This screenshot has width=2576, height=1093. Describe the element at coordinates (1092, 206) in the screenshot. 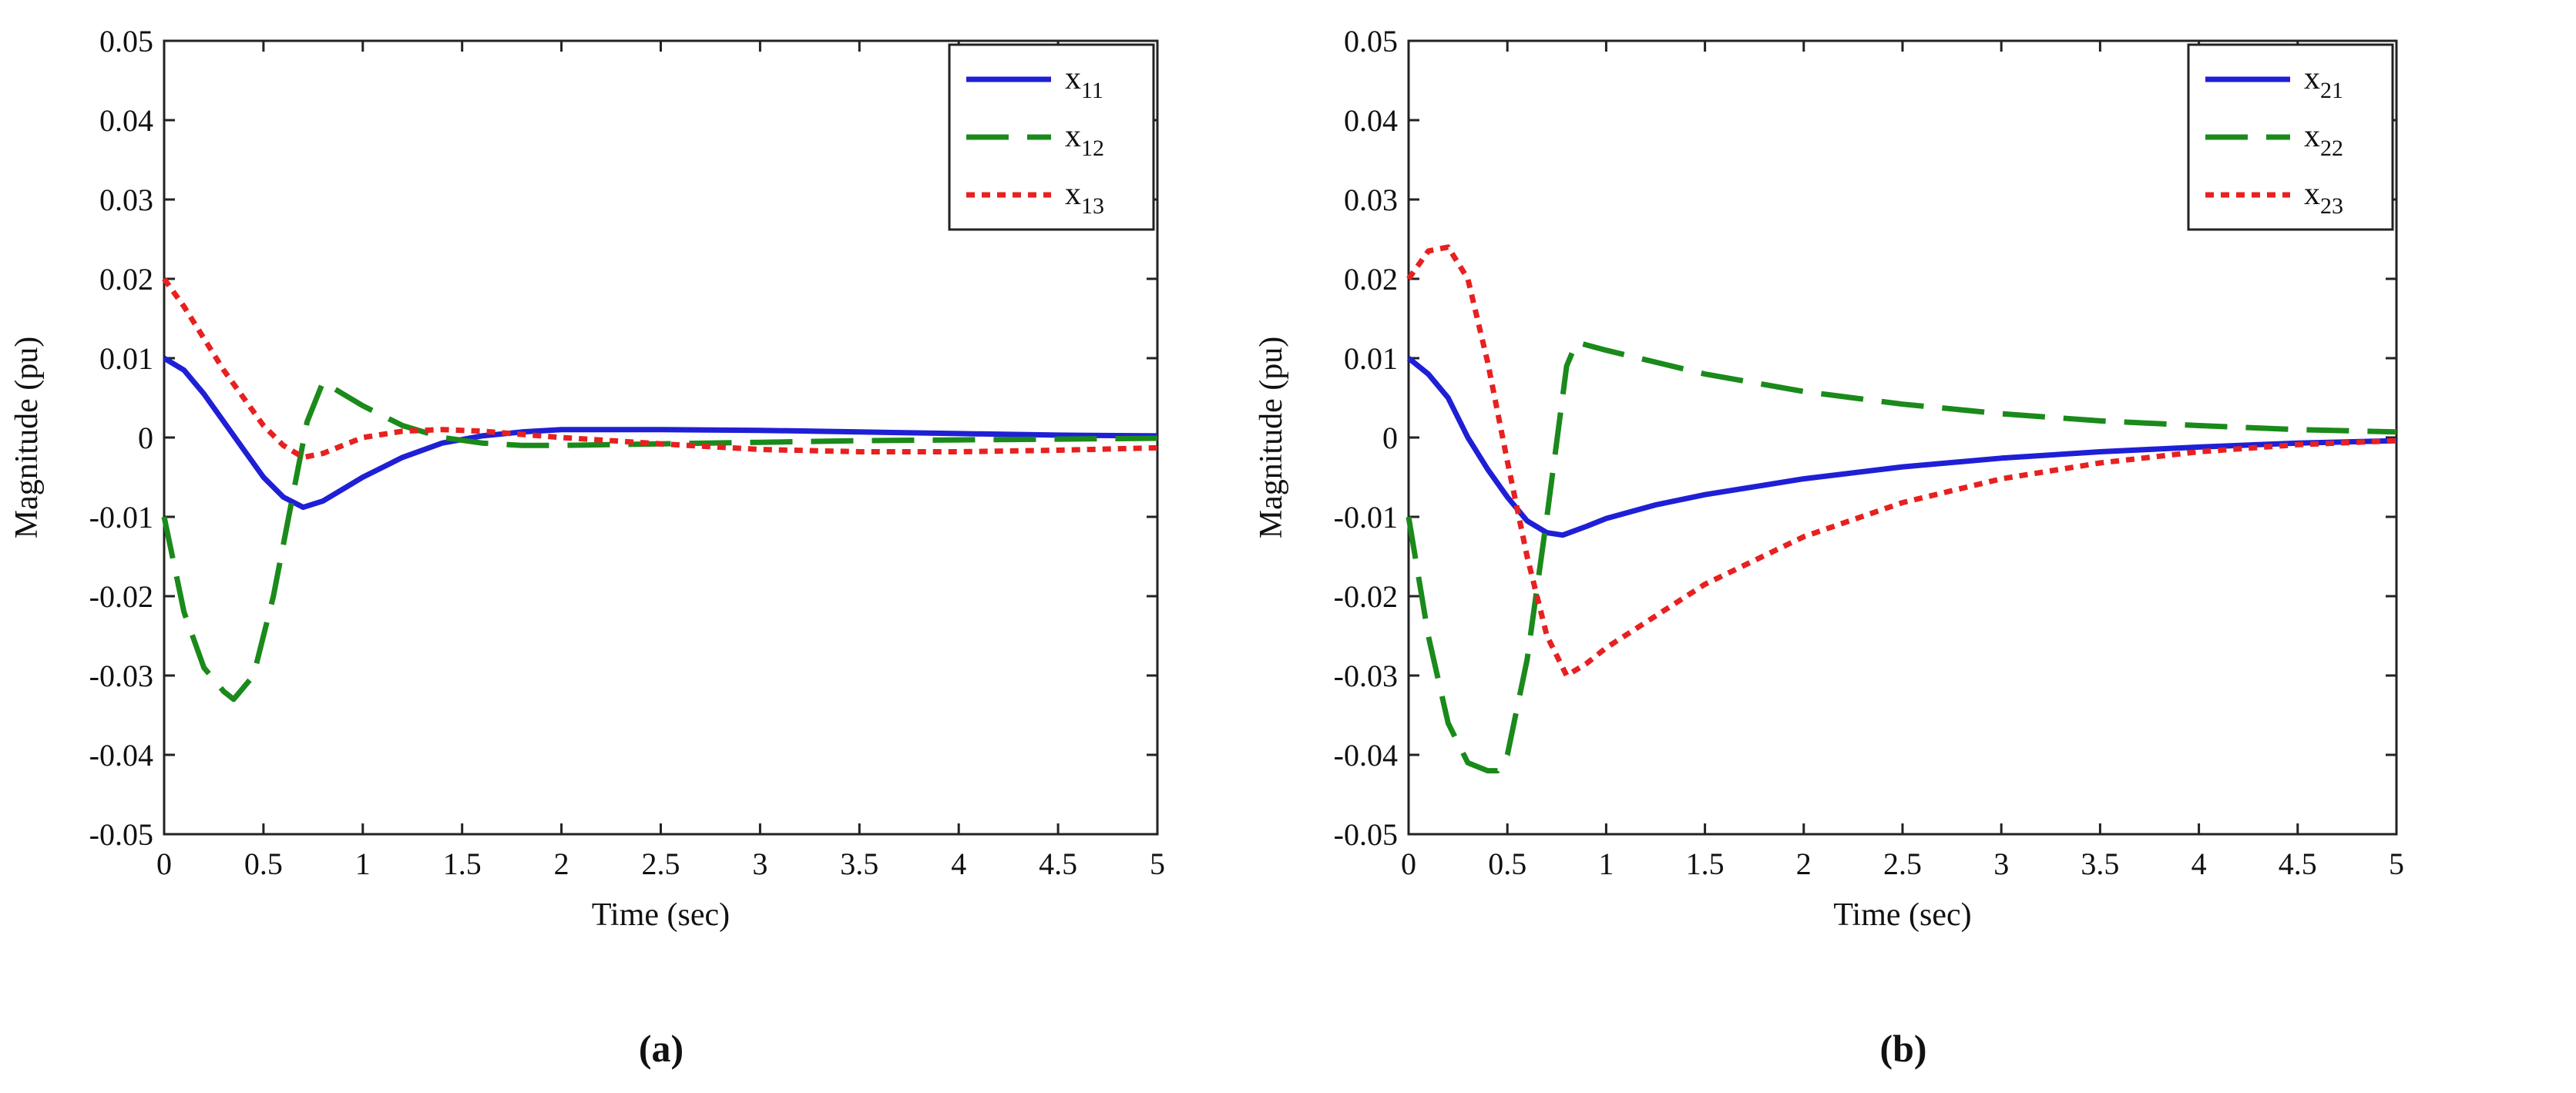

I see `legend-label-subscript: 13` at that location.